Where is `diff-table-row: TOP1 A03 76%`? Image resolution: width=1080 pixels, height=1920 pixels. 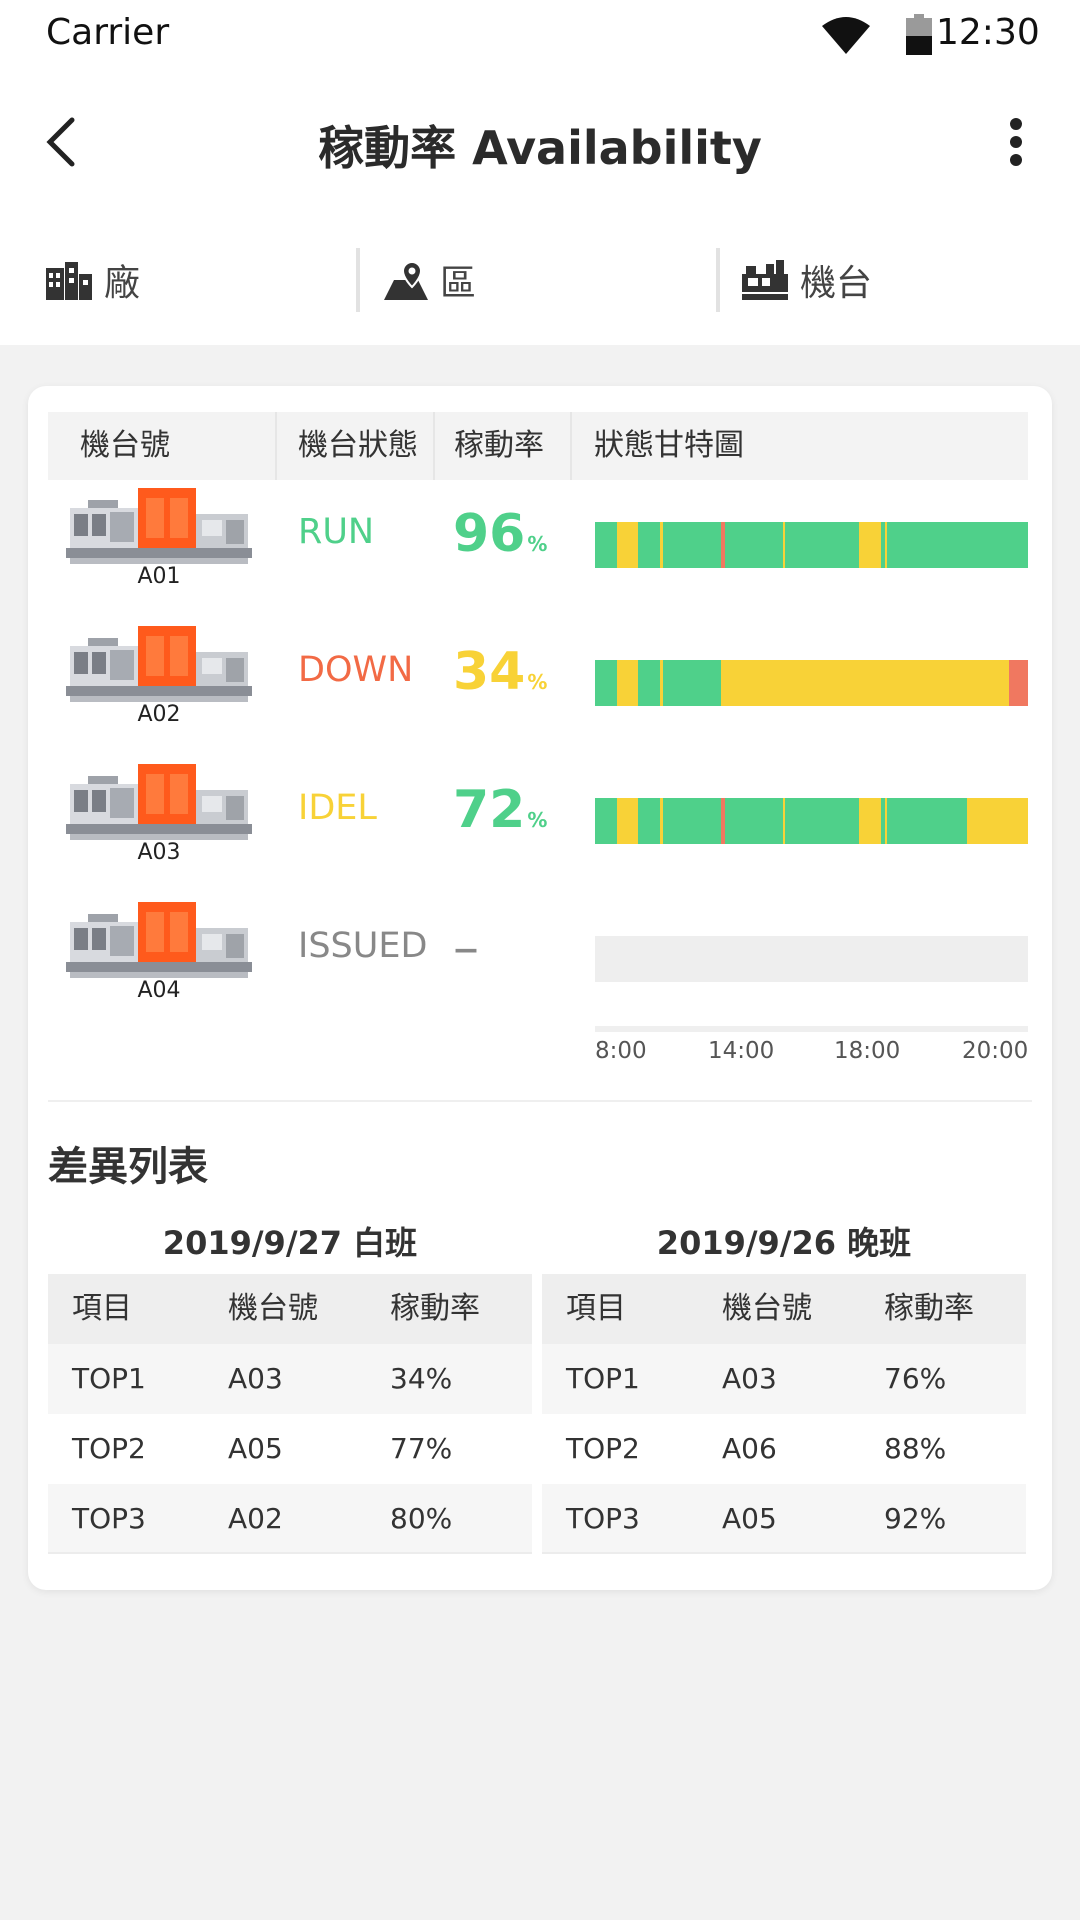 diff-table-row: TOP1 A03 76% is located at coordinates (784, 1379).